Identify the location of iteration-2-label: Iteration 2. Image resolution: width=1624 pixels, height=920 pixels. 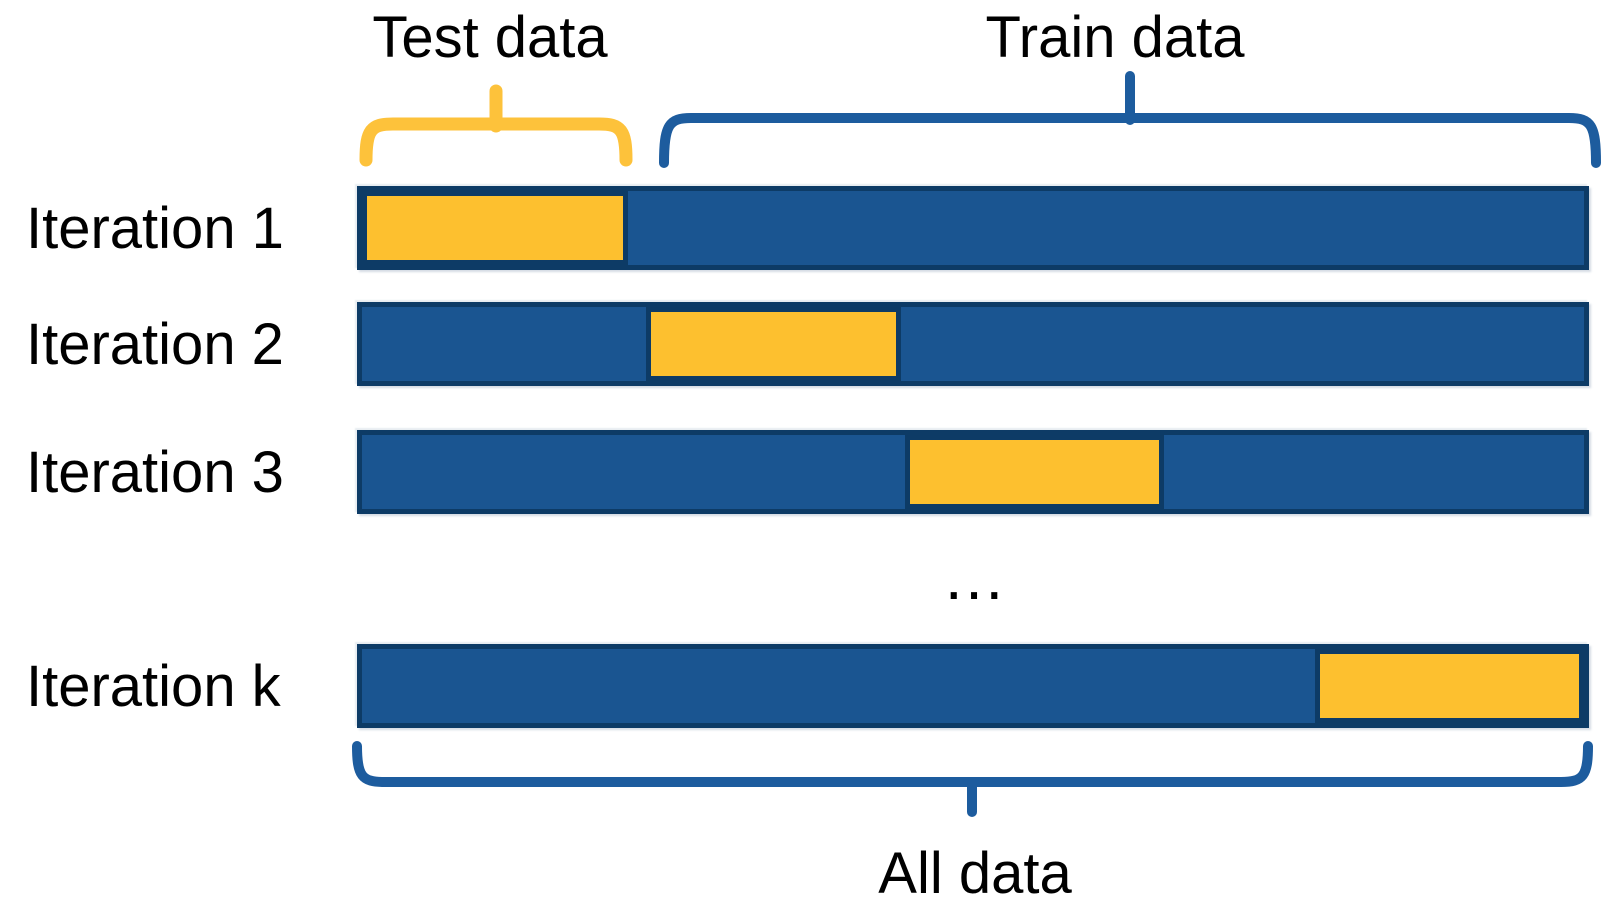
(155, 344).